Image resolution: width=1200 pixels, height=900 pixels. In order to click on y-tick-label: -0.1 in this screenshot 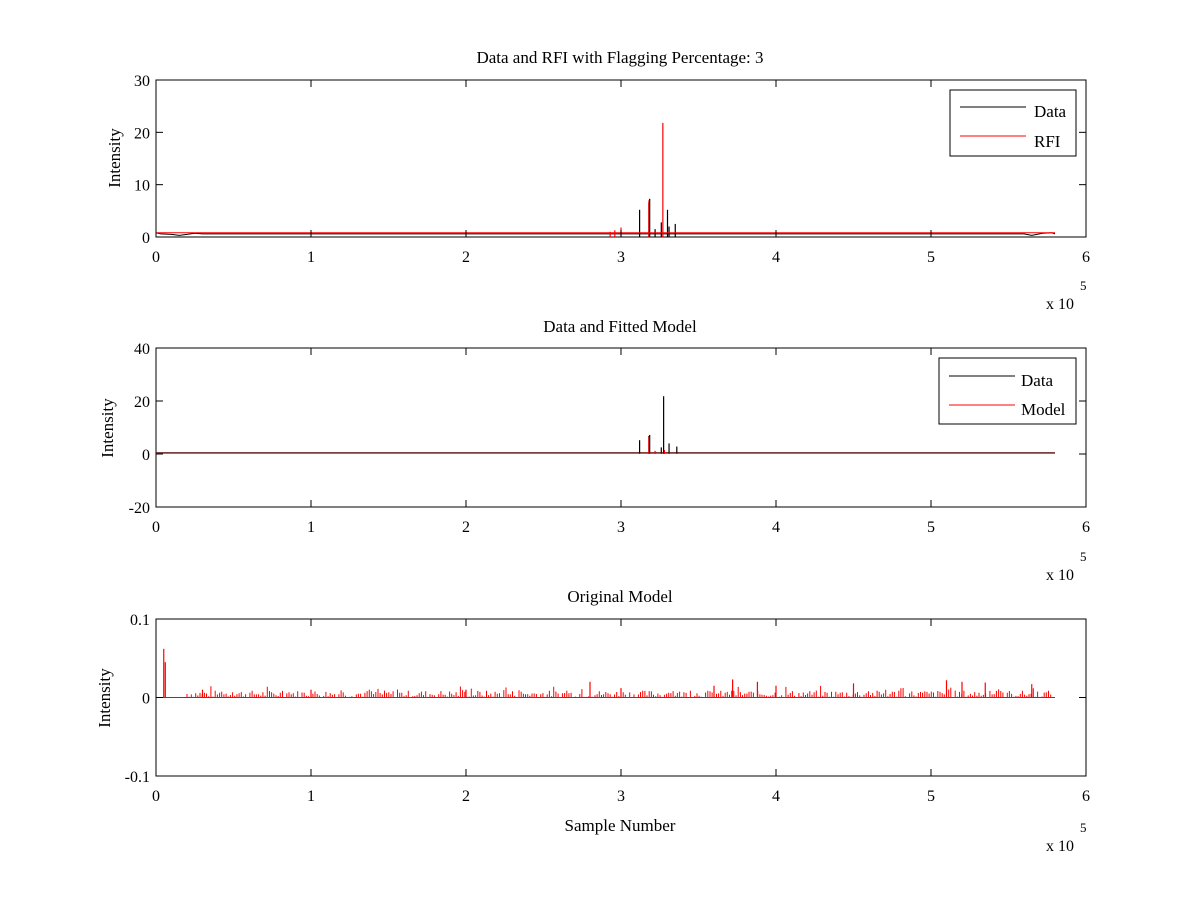, I will do `click(137, 777)`.